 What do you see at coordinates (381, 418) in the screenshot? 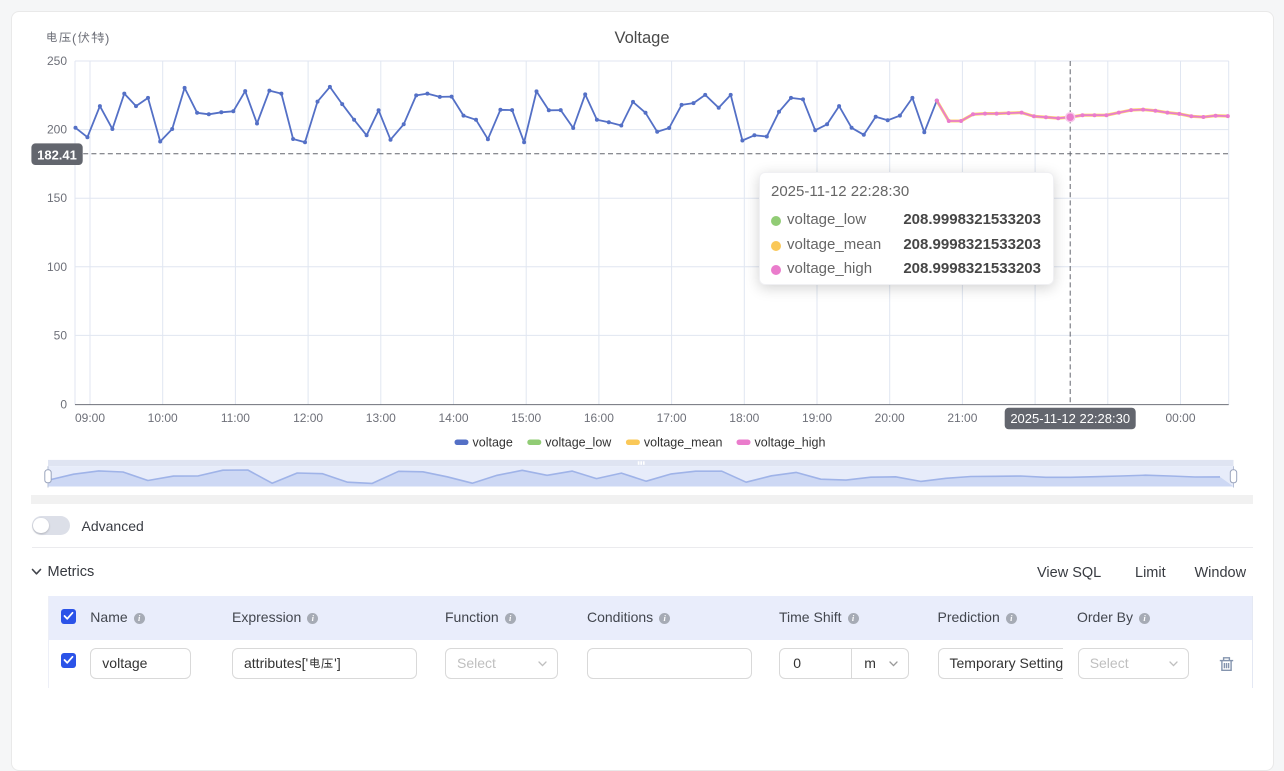
I see `svg-text: 13:00` at bounding box center [381, 418].